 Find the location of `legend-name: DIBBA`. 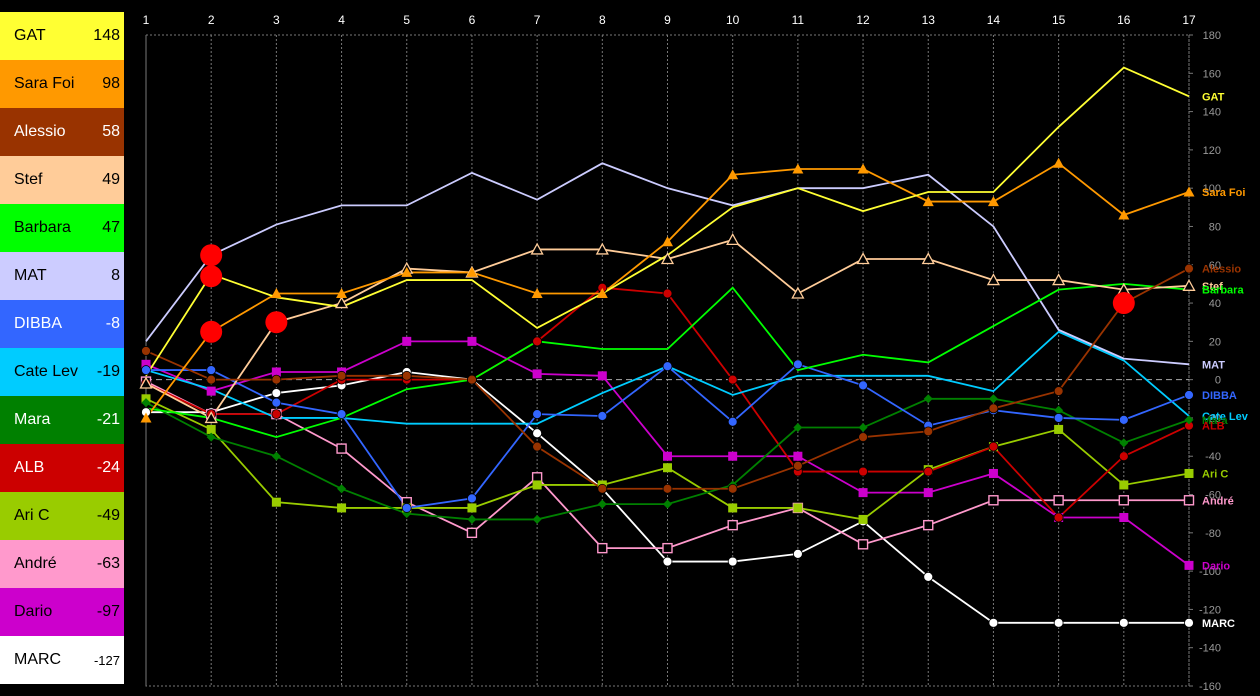

legend-name: DIBBA is located at coordinates (38, 323).